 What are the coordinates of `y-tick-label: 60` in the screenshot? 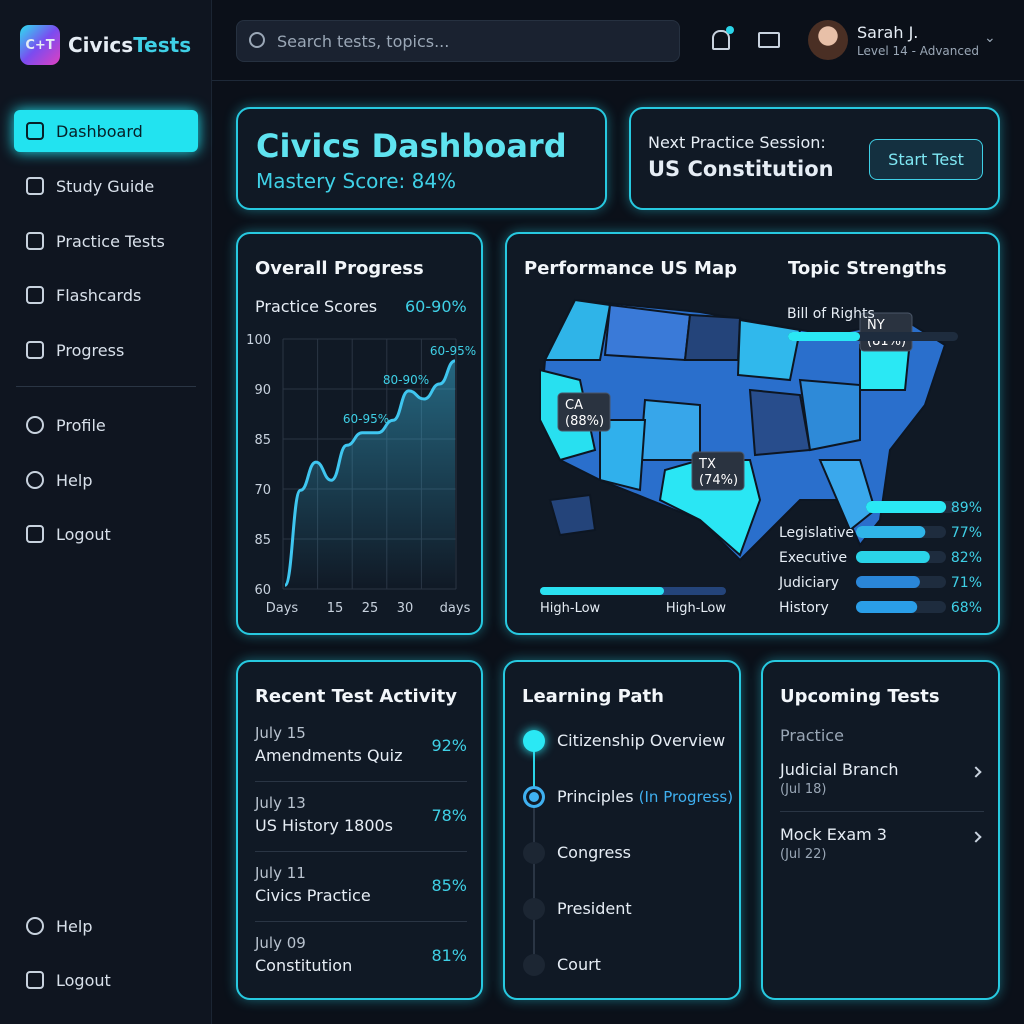 It's located at (262, 590).